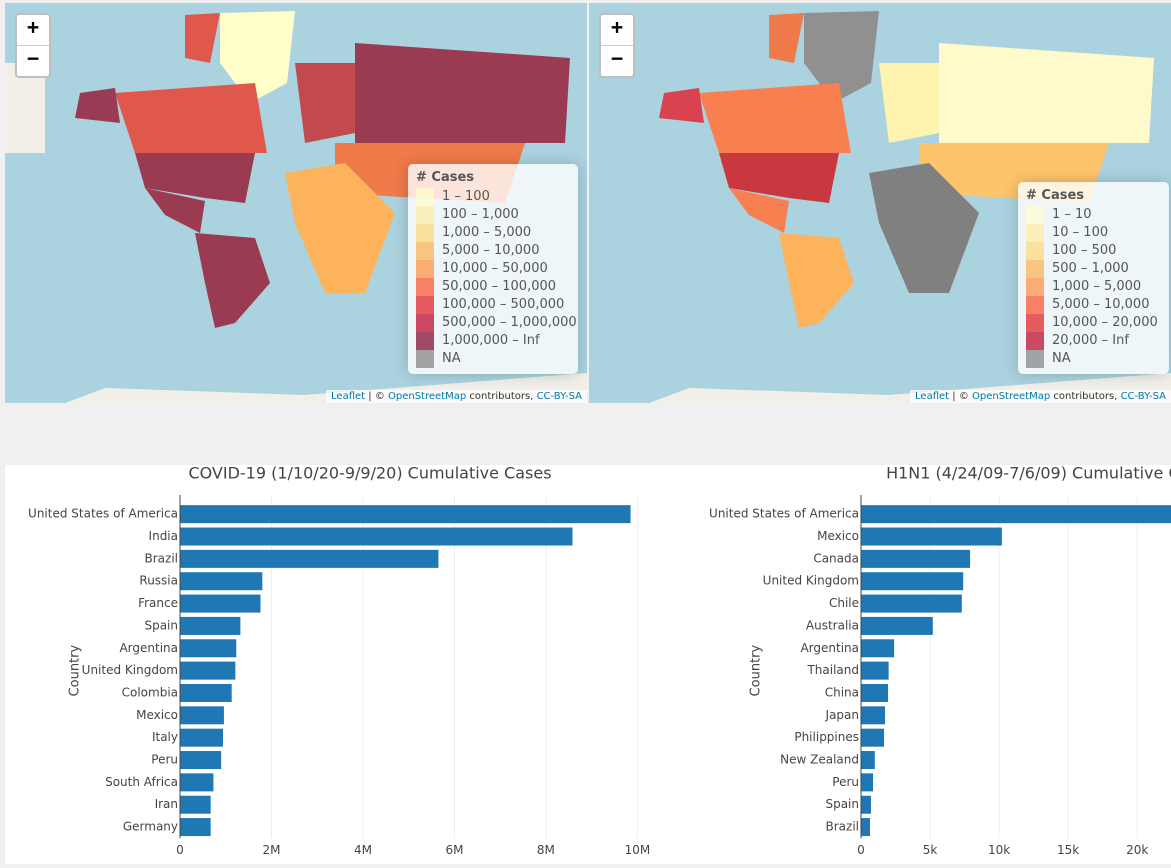 This screenshot has height=868, width=1171. What do you see at coordinates (1072, 214) in the screenshot?
I see `legend-label: 1 – 10` at bounding box center [1072, 214].